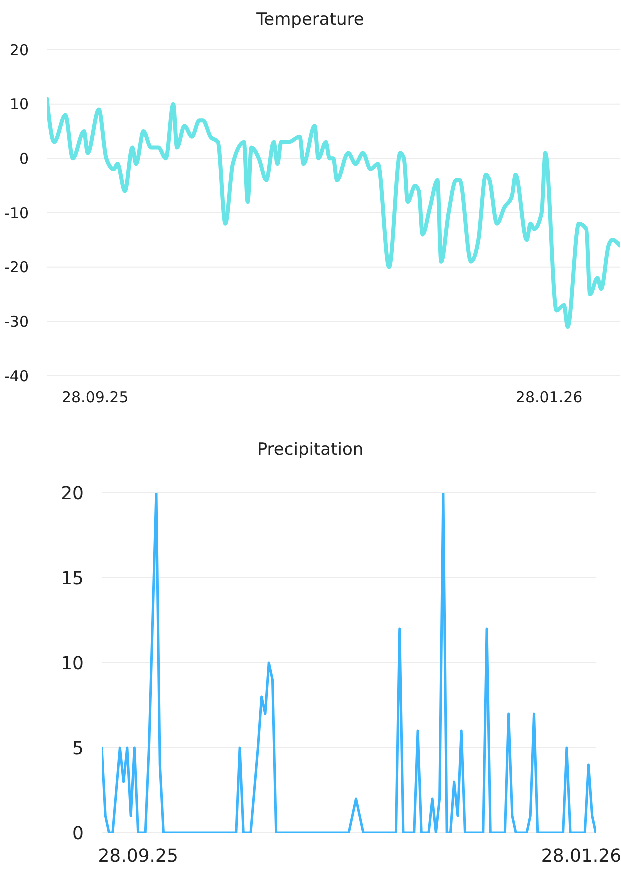  I want to click on y-tick-label: 5, so click(78, 749).